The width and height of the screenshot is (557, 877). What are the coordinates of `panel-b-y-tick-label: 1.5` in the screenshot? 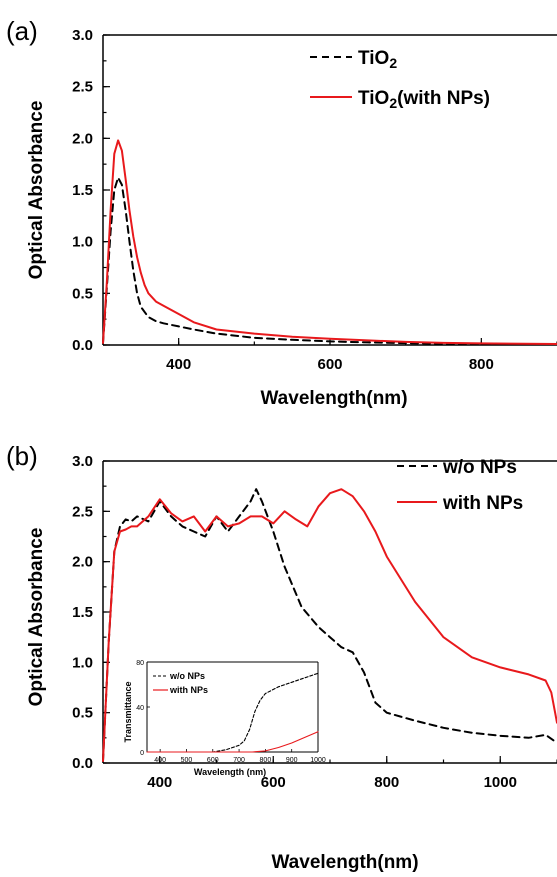 It's located at (82, 612).